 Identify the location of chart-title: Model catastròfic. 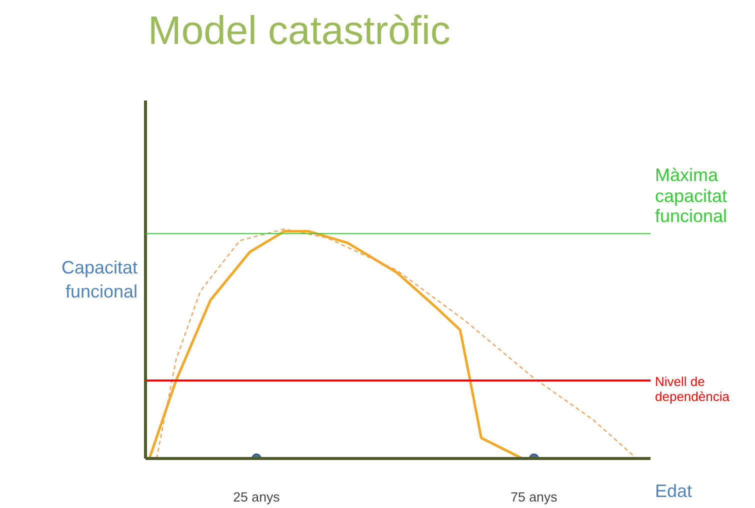
(298, 31).